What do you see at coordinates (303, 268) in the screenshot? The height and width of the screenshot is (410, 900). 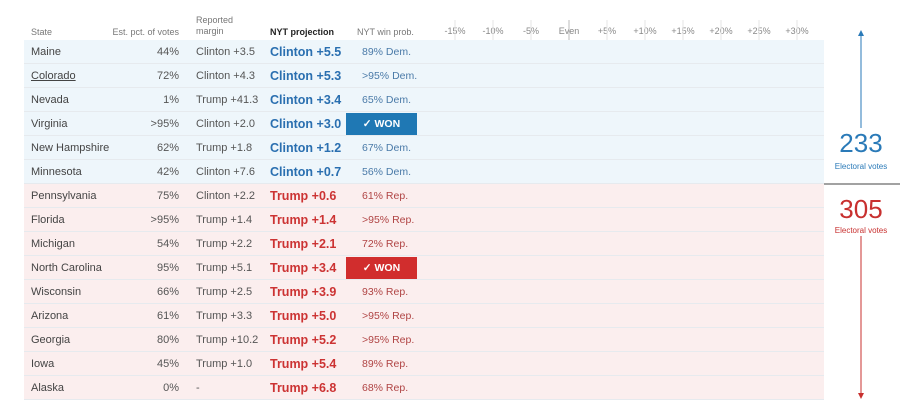 I see `nyt-projection: Trump +3.4` at bounding box center [303, 268].